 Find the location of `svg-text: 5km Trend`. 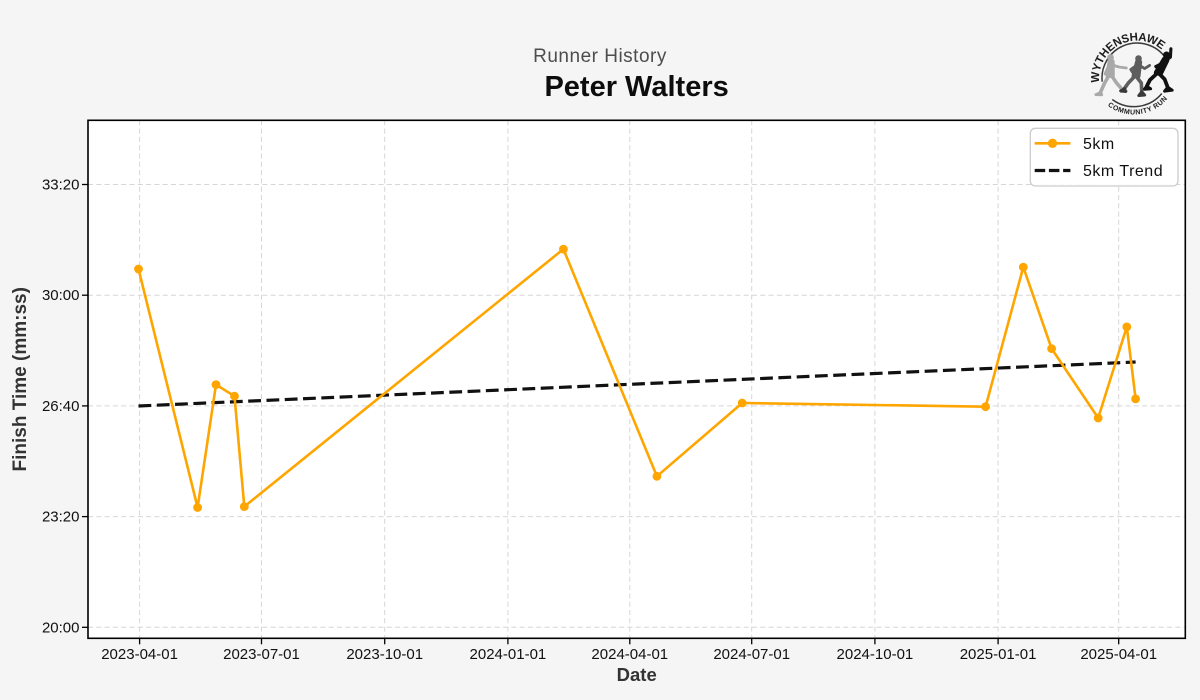

svg-text: 5km Trend is located at coordinates (1123, 171).